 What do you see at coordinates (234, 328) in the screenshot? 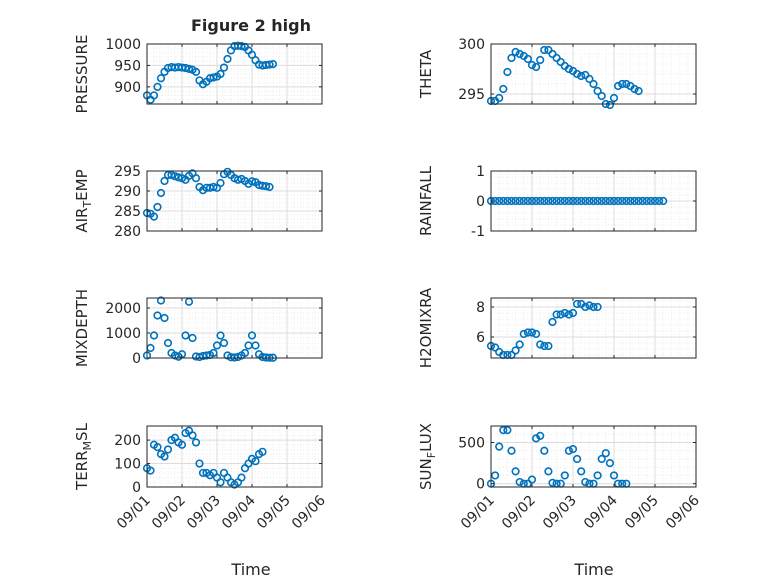
I see `panel-5-axes-box` at bounding box center [234, 328].